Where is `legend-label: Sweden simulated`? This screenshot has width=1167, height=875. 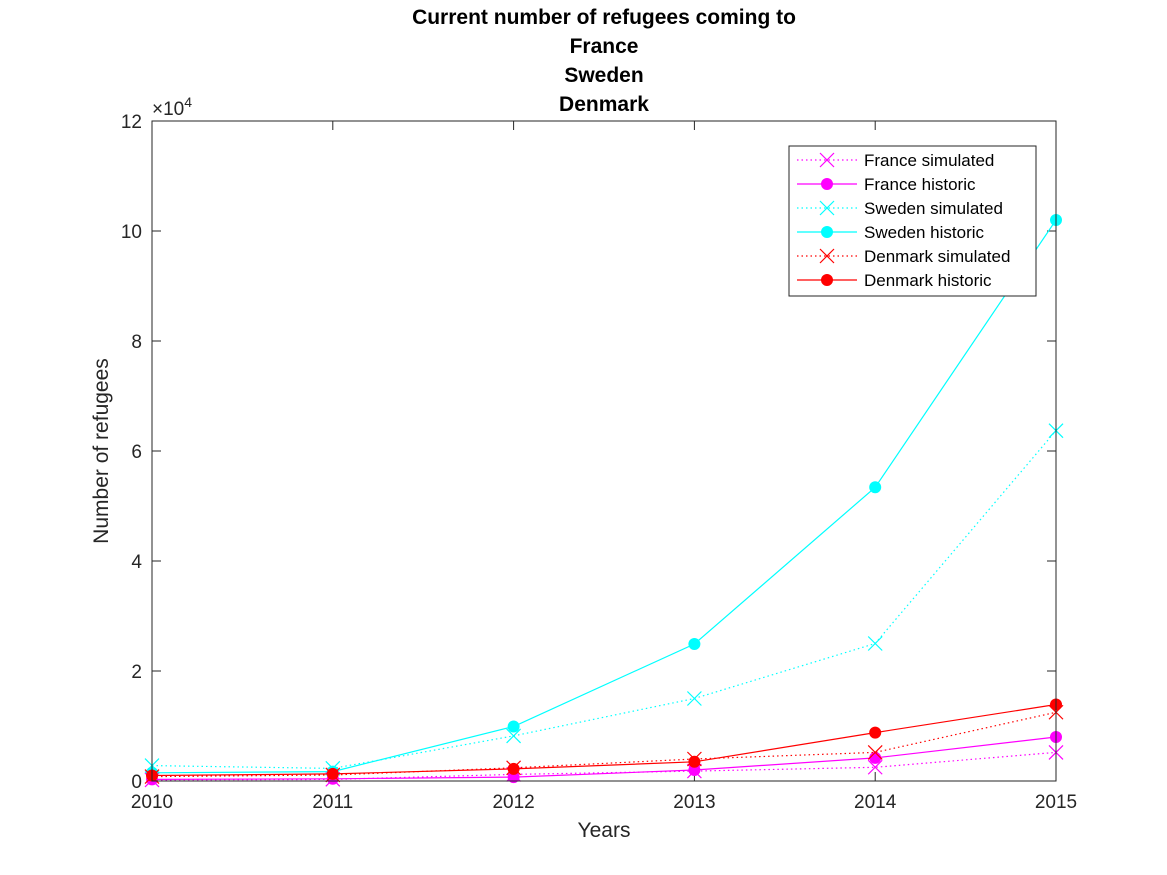 legend-label: Sweden simulated is located at coordinates (933, 208).